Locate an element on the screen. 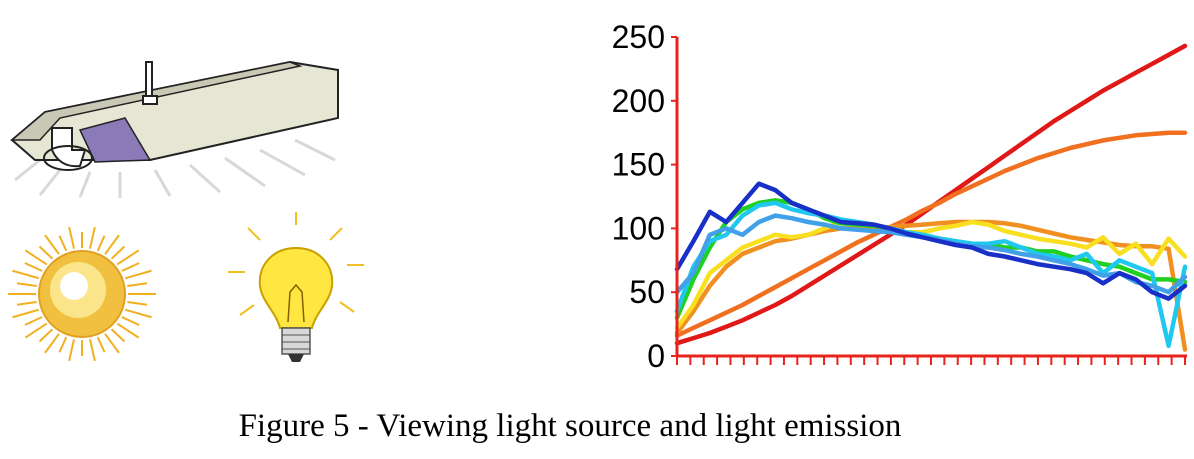  y-axis-tick-labels: 0 50 100 150 200 250 is located at coordinates (638, 196).